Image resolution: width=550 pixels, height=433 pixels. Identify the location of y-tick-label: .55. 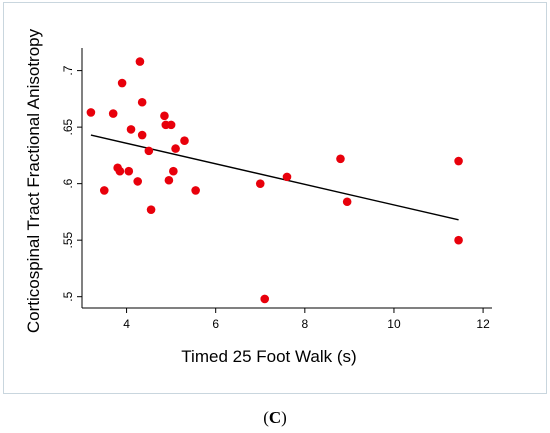
(68, 240).